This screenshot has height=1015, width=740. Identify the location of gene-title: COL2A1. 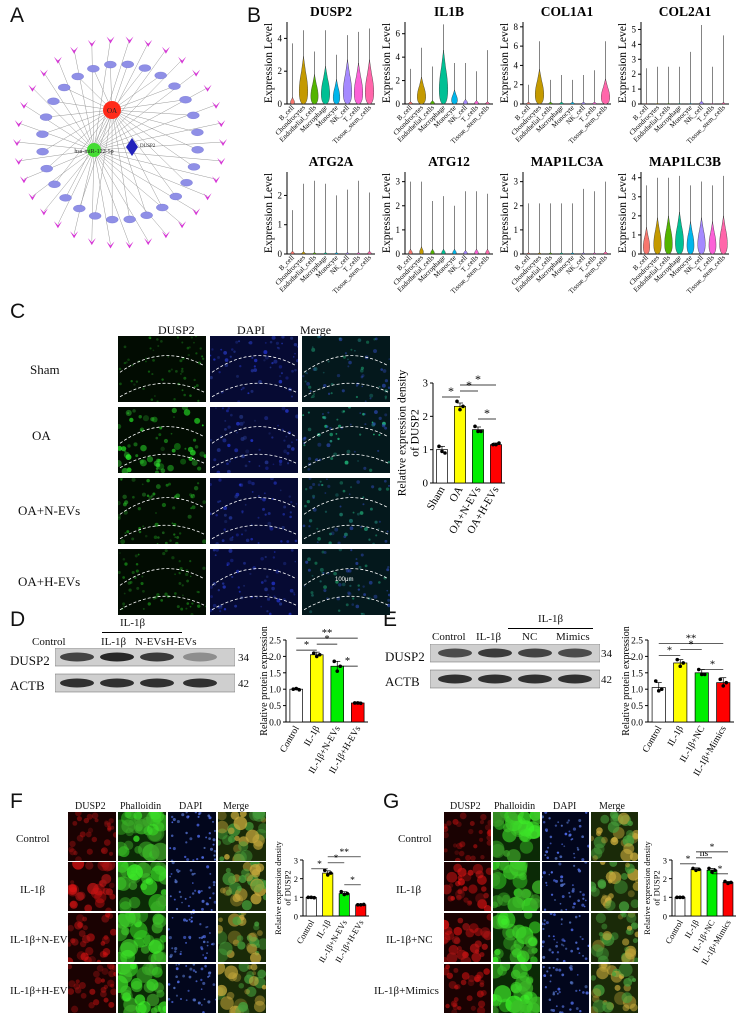
(685, 11).